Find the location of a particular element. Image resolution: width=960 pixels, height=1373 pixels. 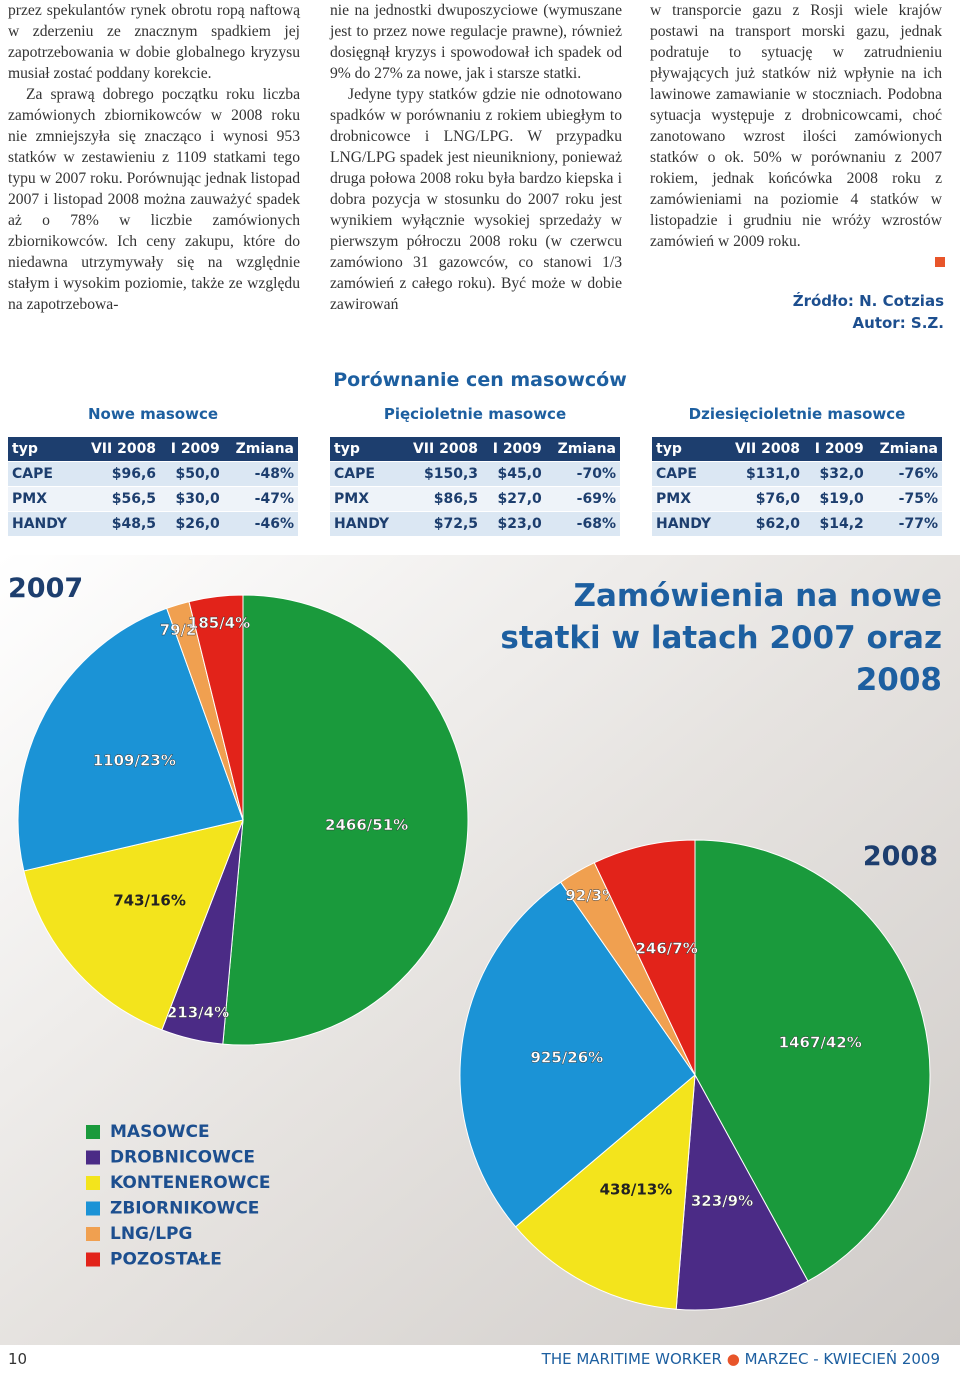

slice-label: 1109/23% is located at coordinates (134, 760).